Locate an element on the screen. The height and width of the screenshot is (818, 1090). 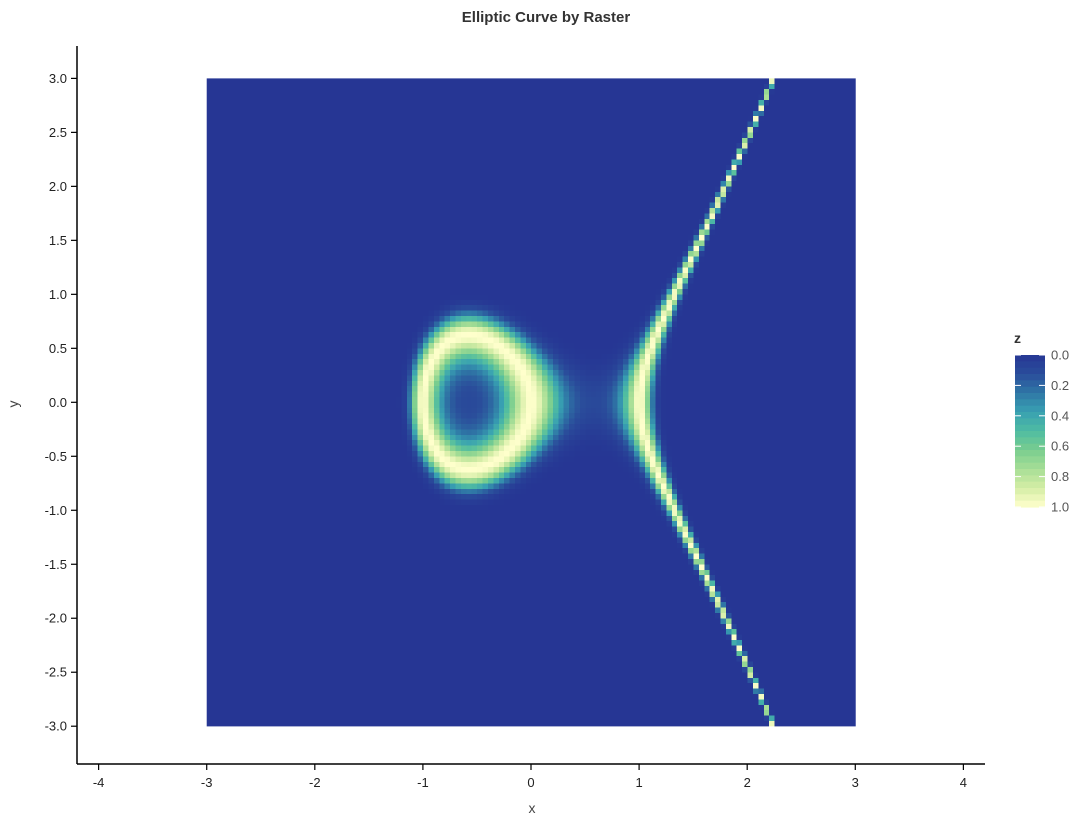
colorbar-tick-label: 1.0 is located at coordinates (1060, 507).